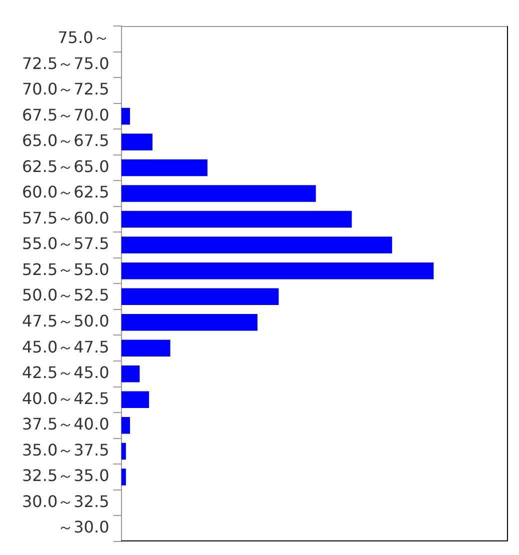 The image size is (519, 555). Describe the element at coordinates (66, 476) in the screenshot. I see `y-tick-label: 32.5～35.0` at that location.